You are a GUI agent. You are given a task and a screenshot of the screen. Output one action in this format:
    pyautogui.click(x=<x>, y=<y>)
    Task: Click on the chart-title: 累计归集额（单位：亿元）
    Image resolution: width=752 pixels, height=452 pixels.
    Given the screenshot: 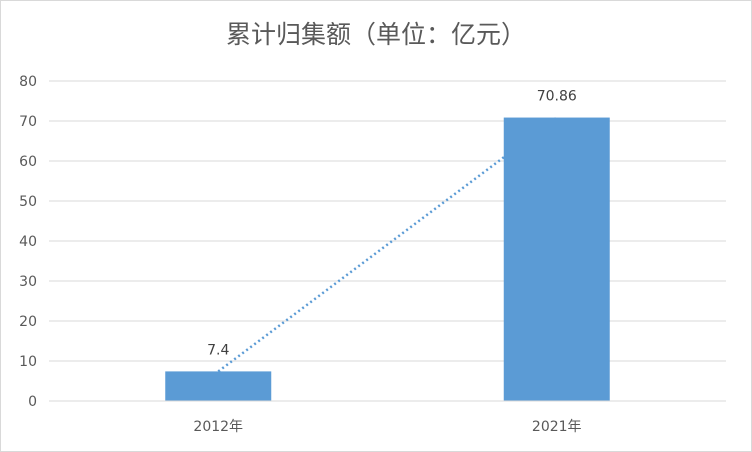 What is the action you would take?
    pyautogui.click(x=375, y=34)
    